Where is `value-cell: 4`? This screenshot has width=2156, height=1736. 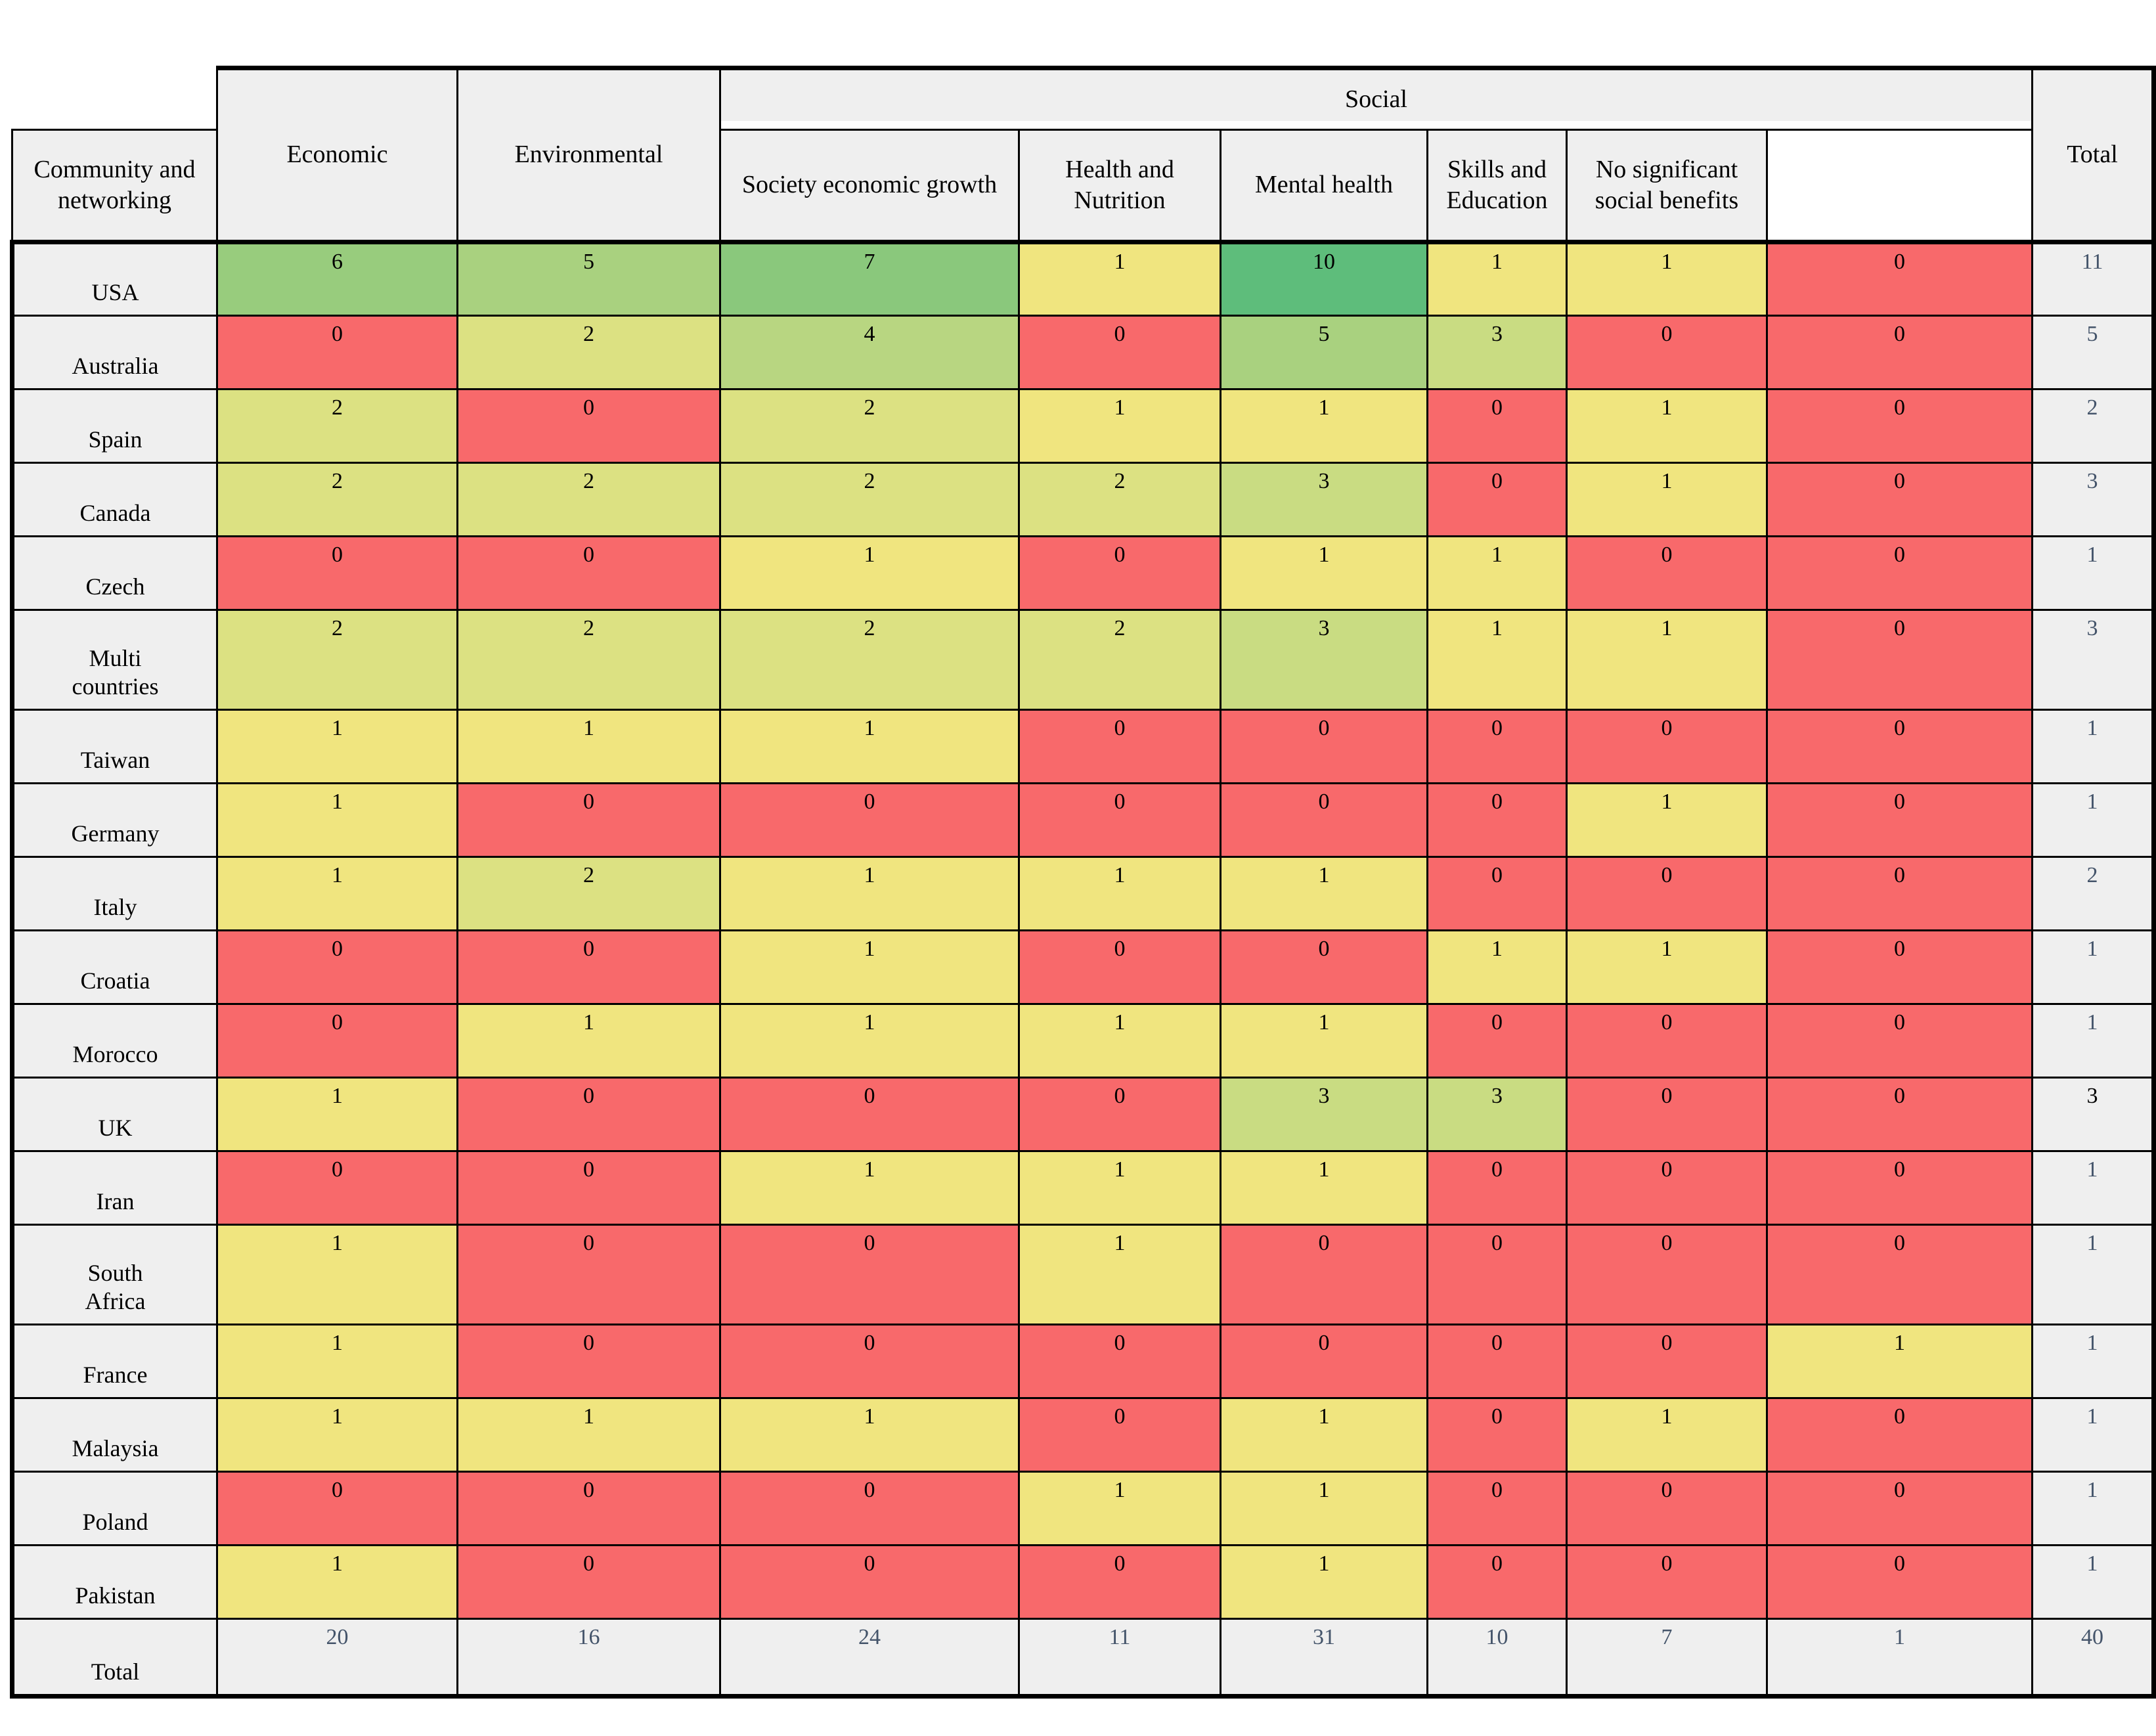
value-cell: 4 is located at coordinates (869, 352).